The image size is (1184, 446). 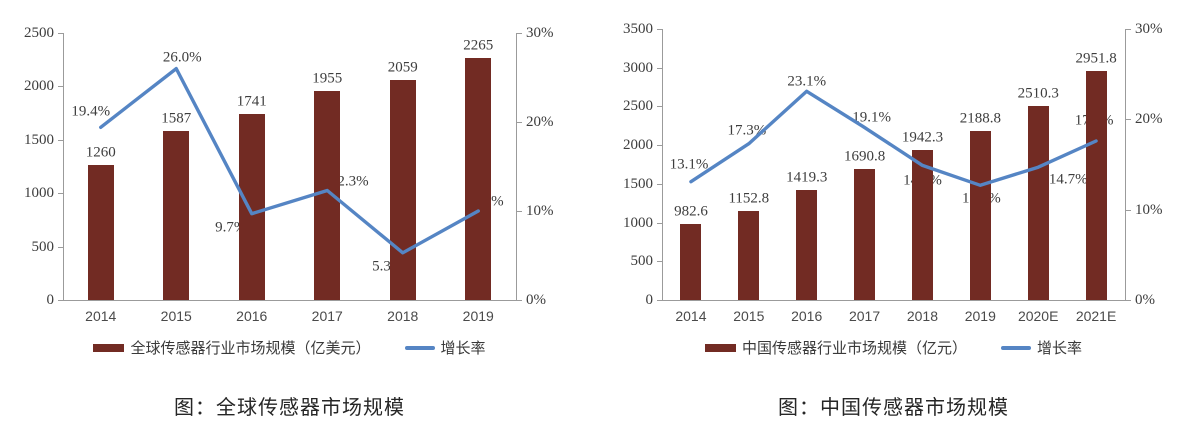 I want to click on bar-series-swatch-icon, so click(x=720, y=347).